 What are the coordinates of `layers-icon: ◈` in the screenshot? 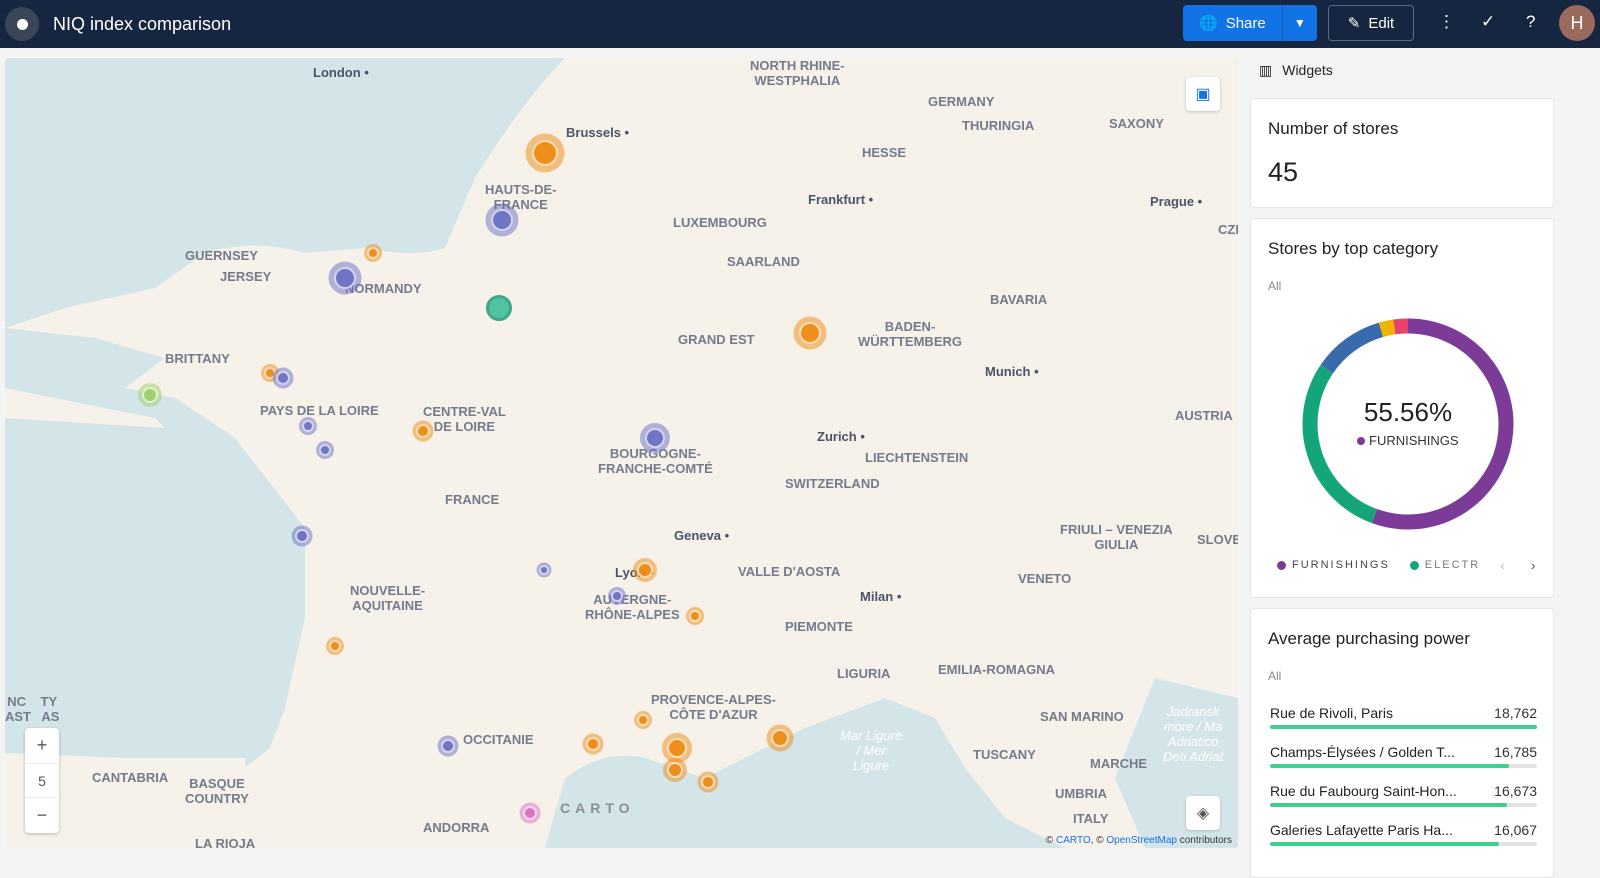 It's located at (1203, 813).